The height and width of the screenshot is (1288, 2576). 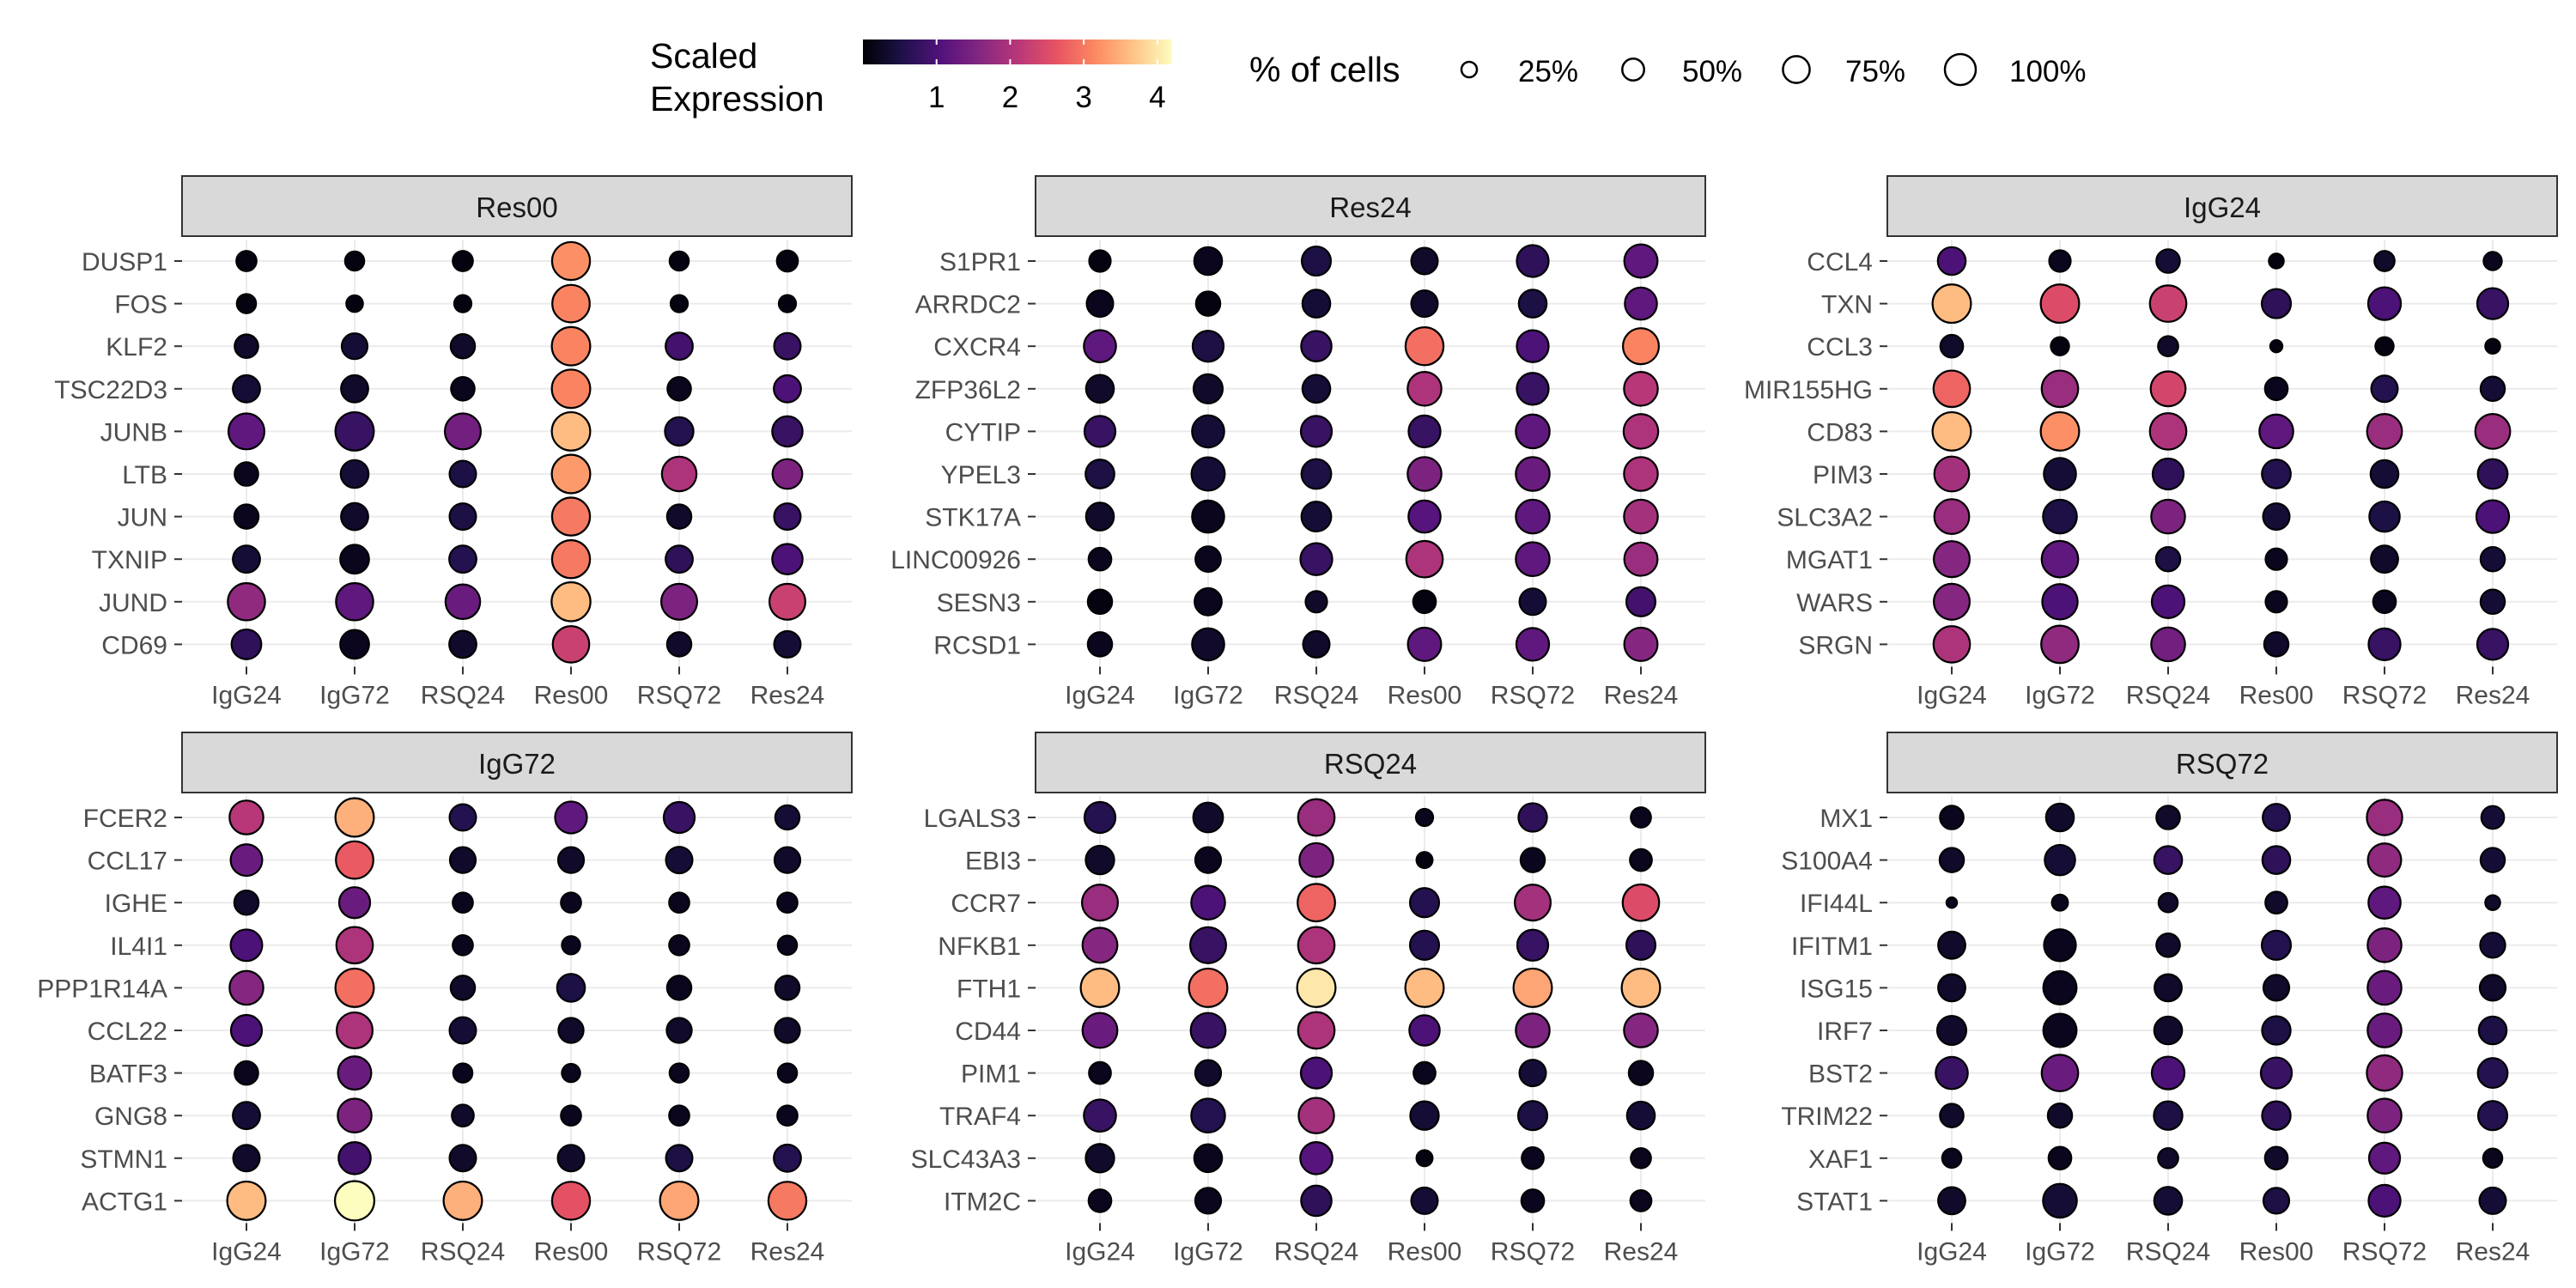 I want to click on dot-slc3a2-res24, so click(x=2493, y=516).